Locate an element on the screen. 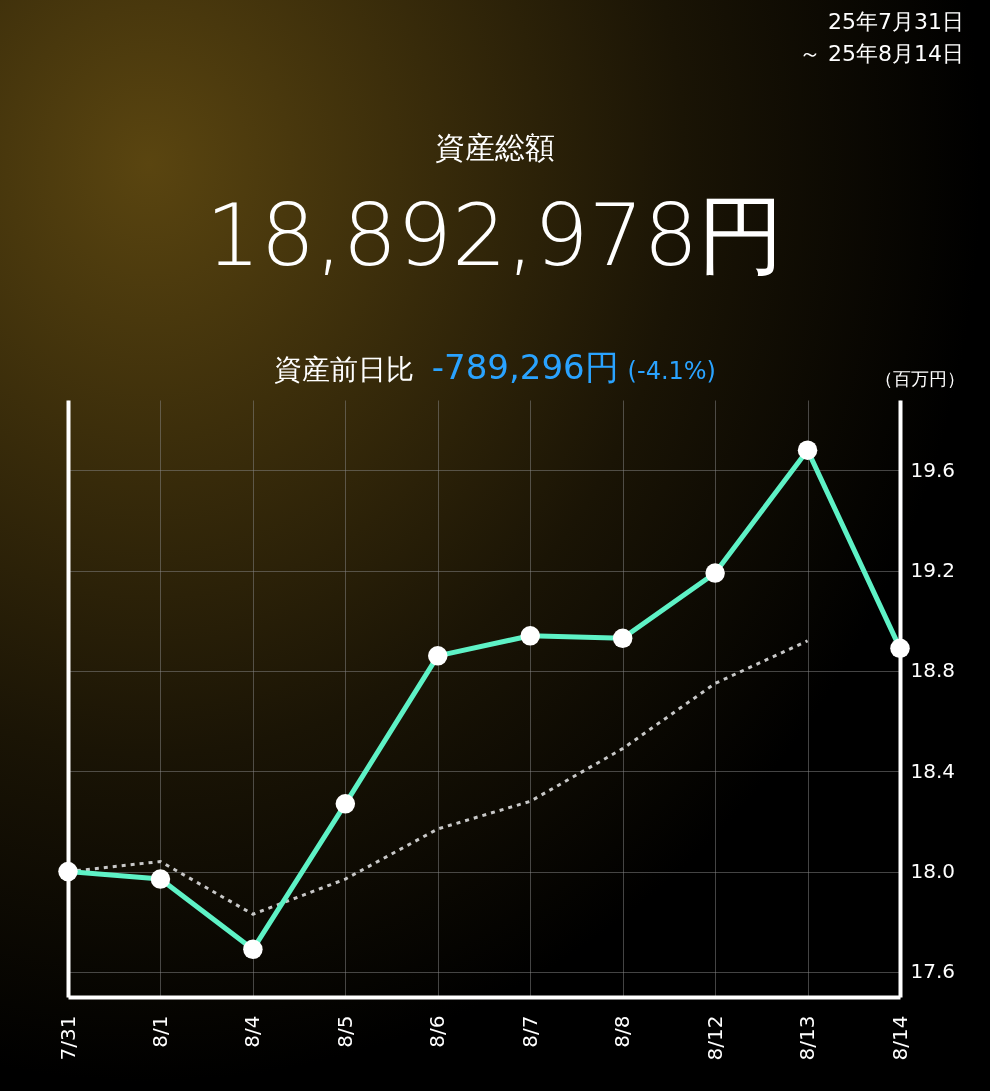 This screenshot has height=1091, width=990. text: 資産前日比 is located at coordinates (344, 369).